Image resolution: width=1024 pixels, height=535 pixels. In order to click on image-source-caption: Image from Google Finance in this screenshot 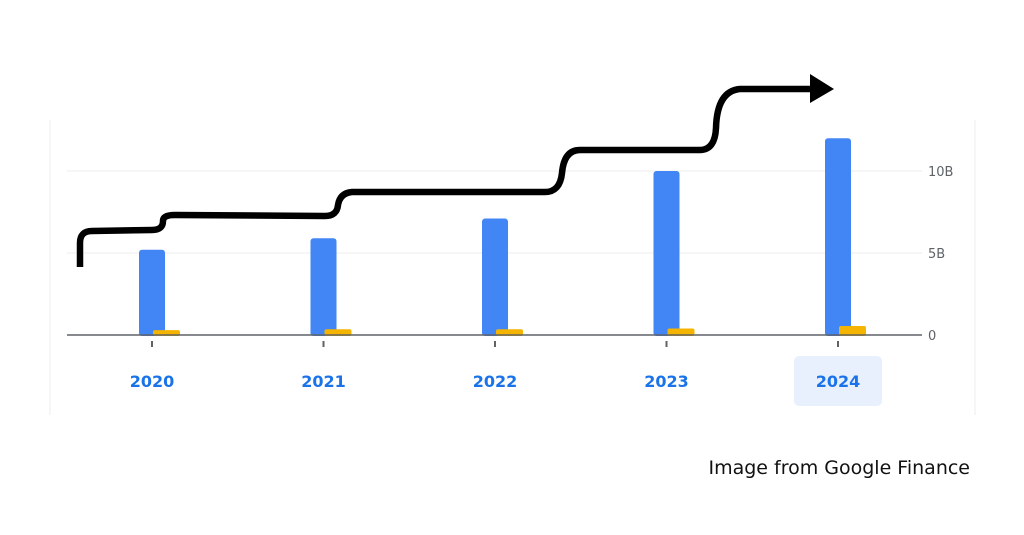, I will do `click(839, 468)`.